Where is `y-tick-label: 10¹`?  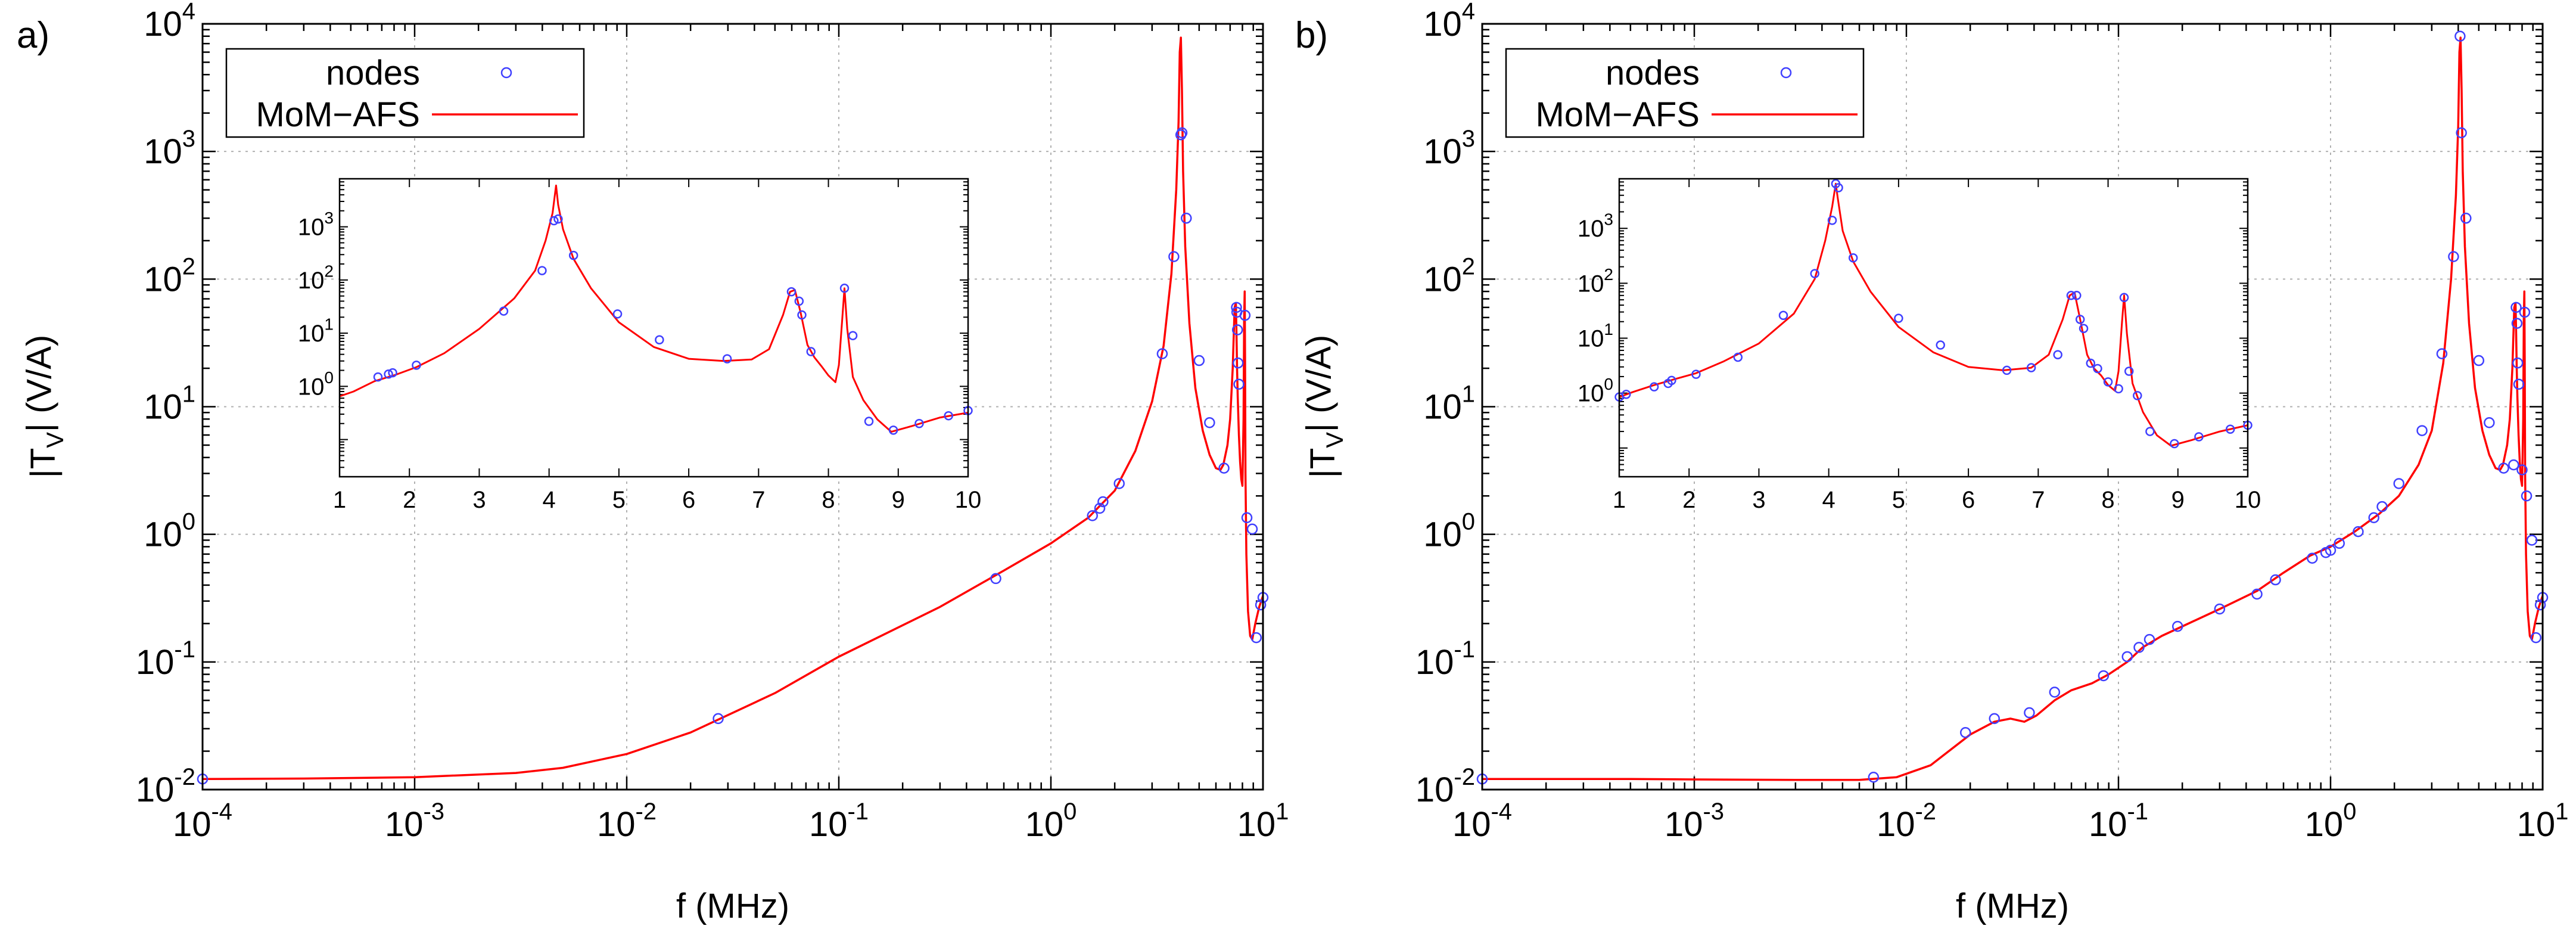 y-tick-label: 10¹ is located at coordinates (1449, 404).